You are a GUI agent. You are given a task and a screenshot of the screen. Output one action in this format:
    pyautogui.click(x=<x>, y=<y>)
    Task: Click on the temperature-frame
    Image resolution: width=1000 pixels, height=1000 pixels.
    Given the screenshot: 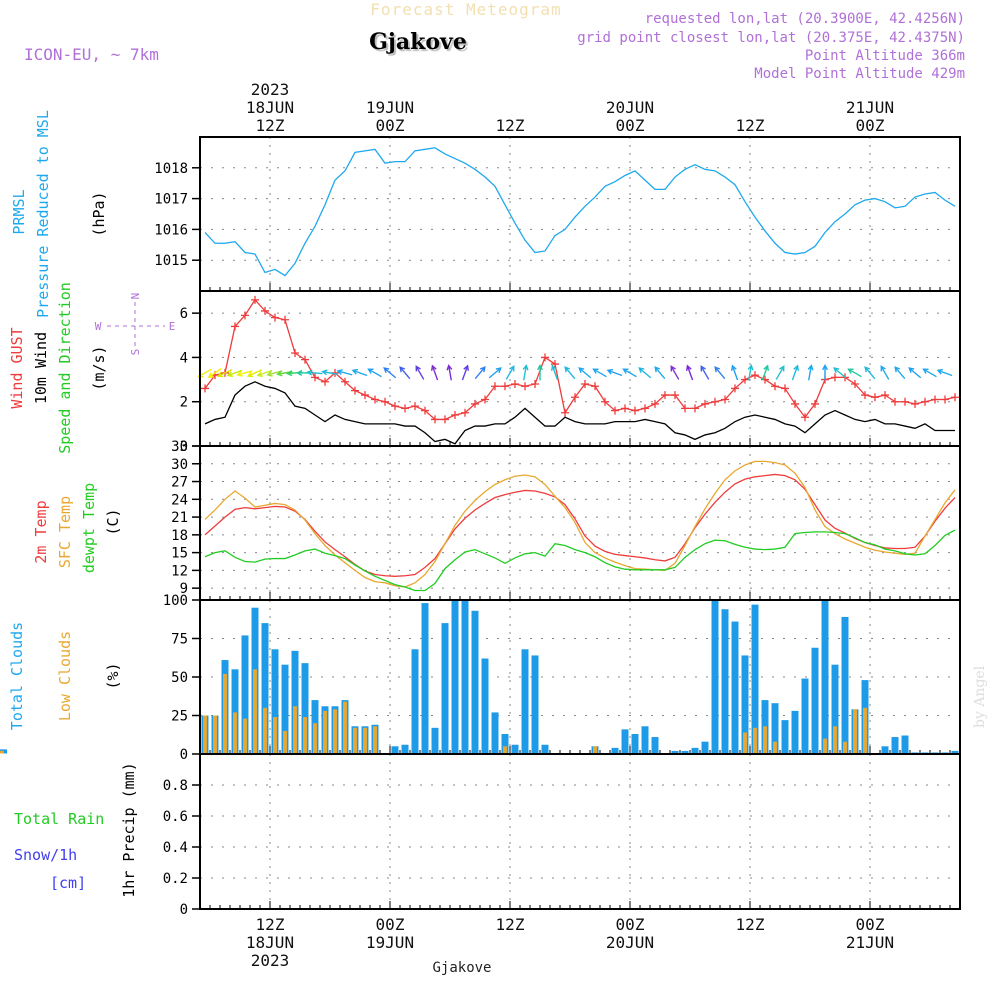 What is the action you would take?
    pyautogui.click(x=580, y=523)
    